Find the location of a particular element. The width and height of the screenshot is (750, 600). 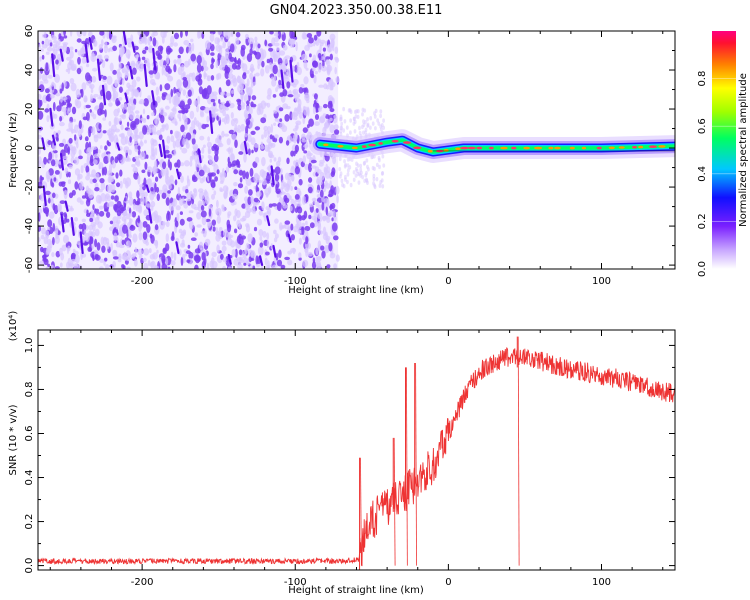

colorbar-label: Normalized spectral amplitude is located at coordinates (743, 150).